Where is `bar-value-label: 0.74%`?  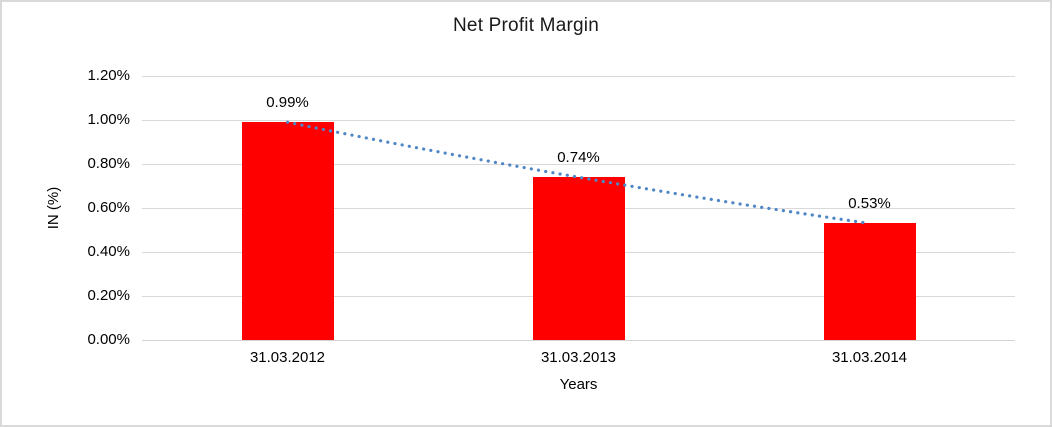 bar-value-label: 0.74% is located at coordinates (578, 158).